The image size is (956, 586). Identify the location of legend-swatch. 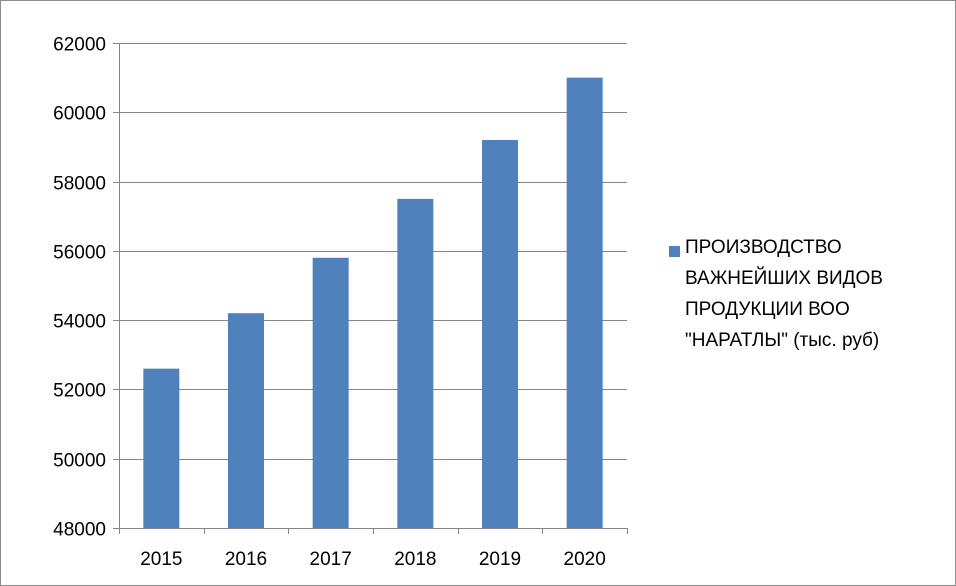
(674, 251).